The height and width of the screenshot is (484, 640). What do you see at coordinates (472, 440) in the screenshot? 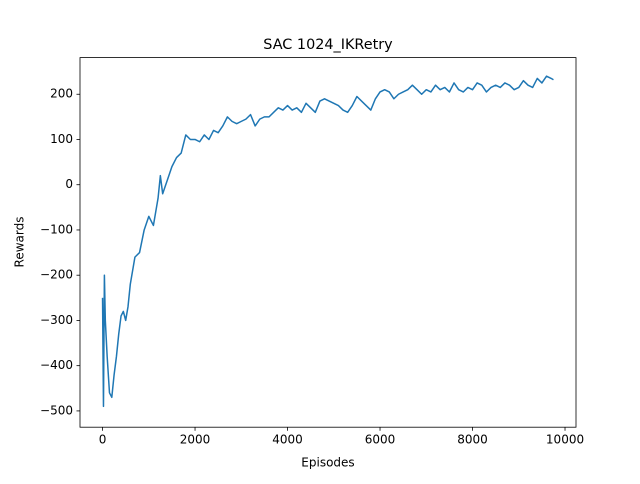
I see `x-tick-label: 8000` at bounding box center [472, 440].